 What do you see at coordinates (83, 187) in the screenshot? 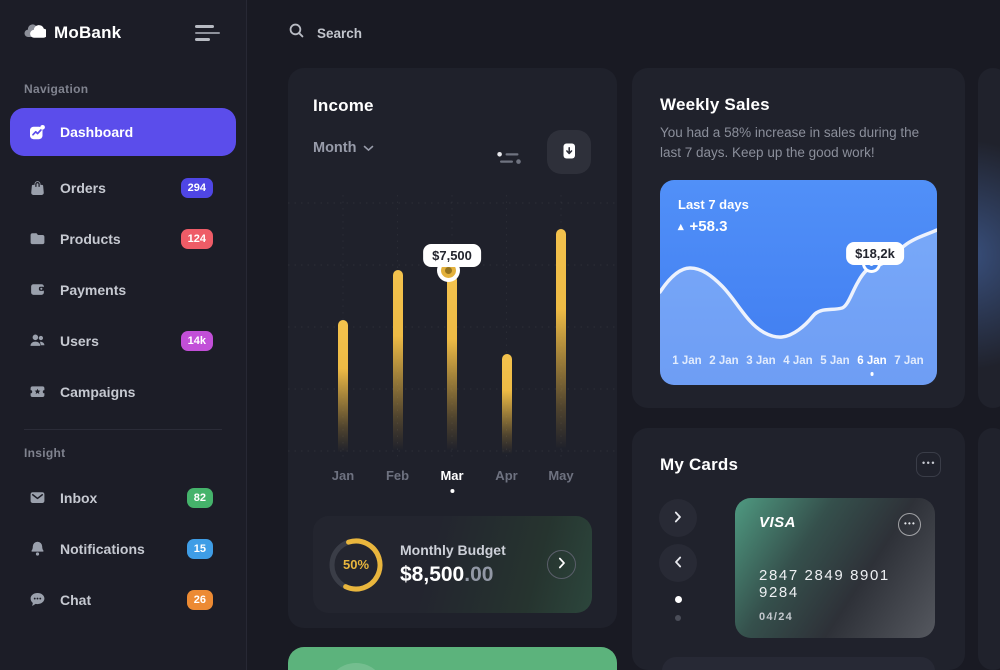
I see `sidebar-item-label: Orders` at bounding box center [83, 187].